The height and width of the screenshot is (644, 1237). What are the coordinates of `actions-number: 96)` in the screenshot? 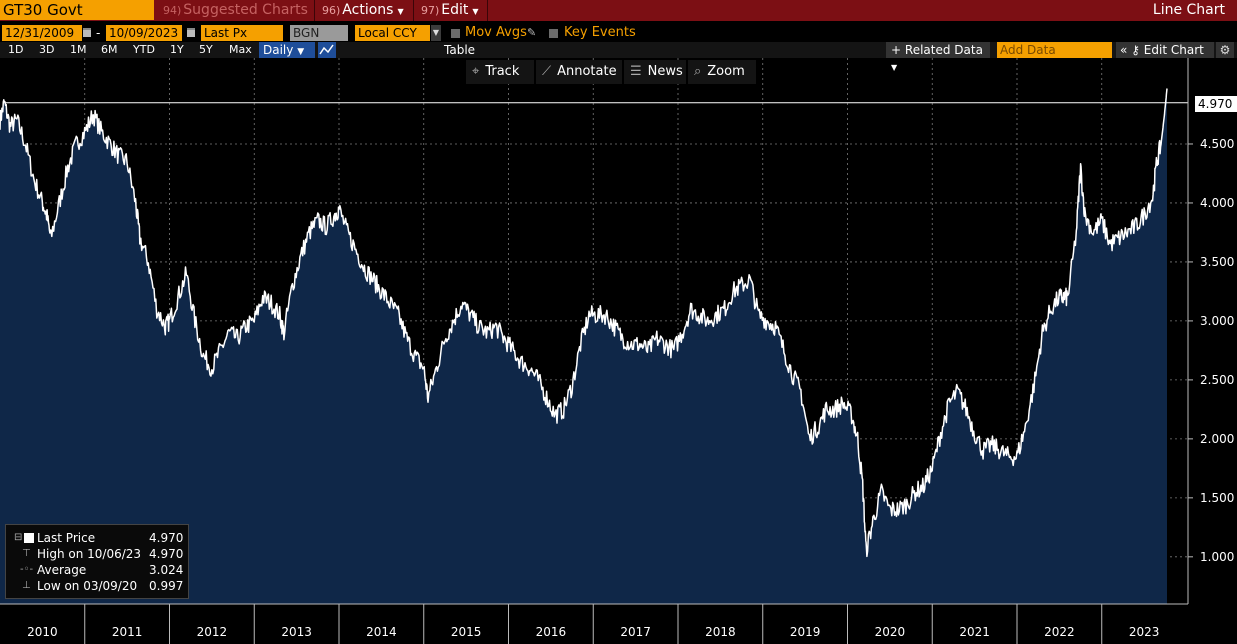 It's located at (331, 10).